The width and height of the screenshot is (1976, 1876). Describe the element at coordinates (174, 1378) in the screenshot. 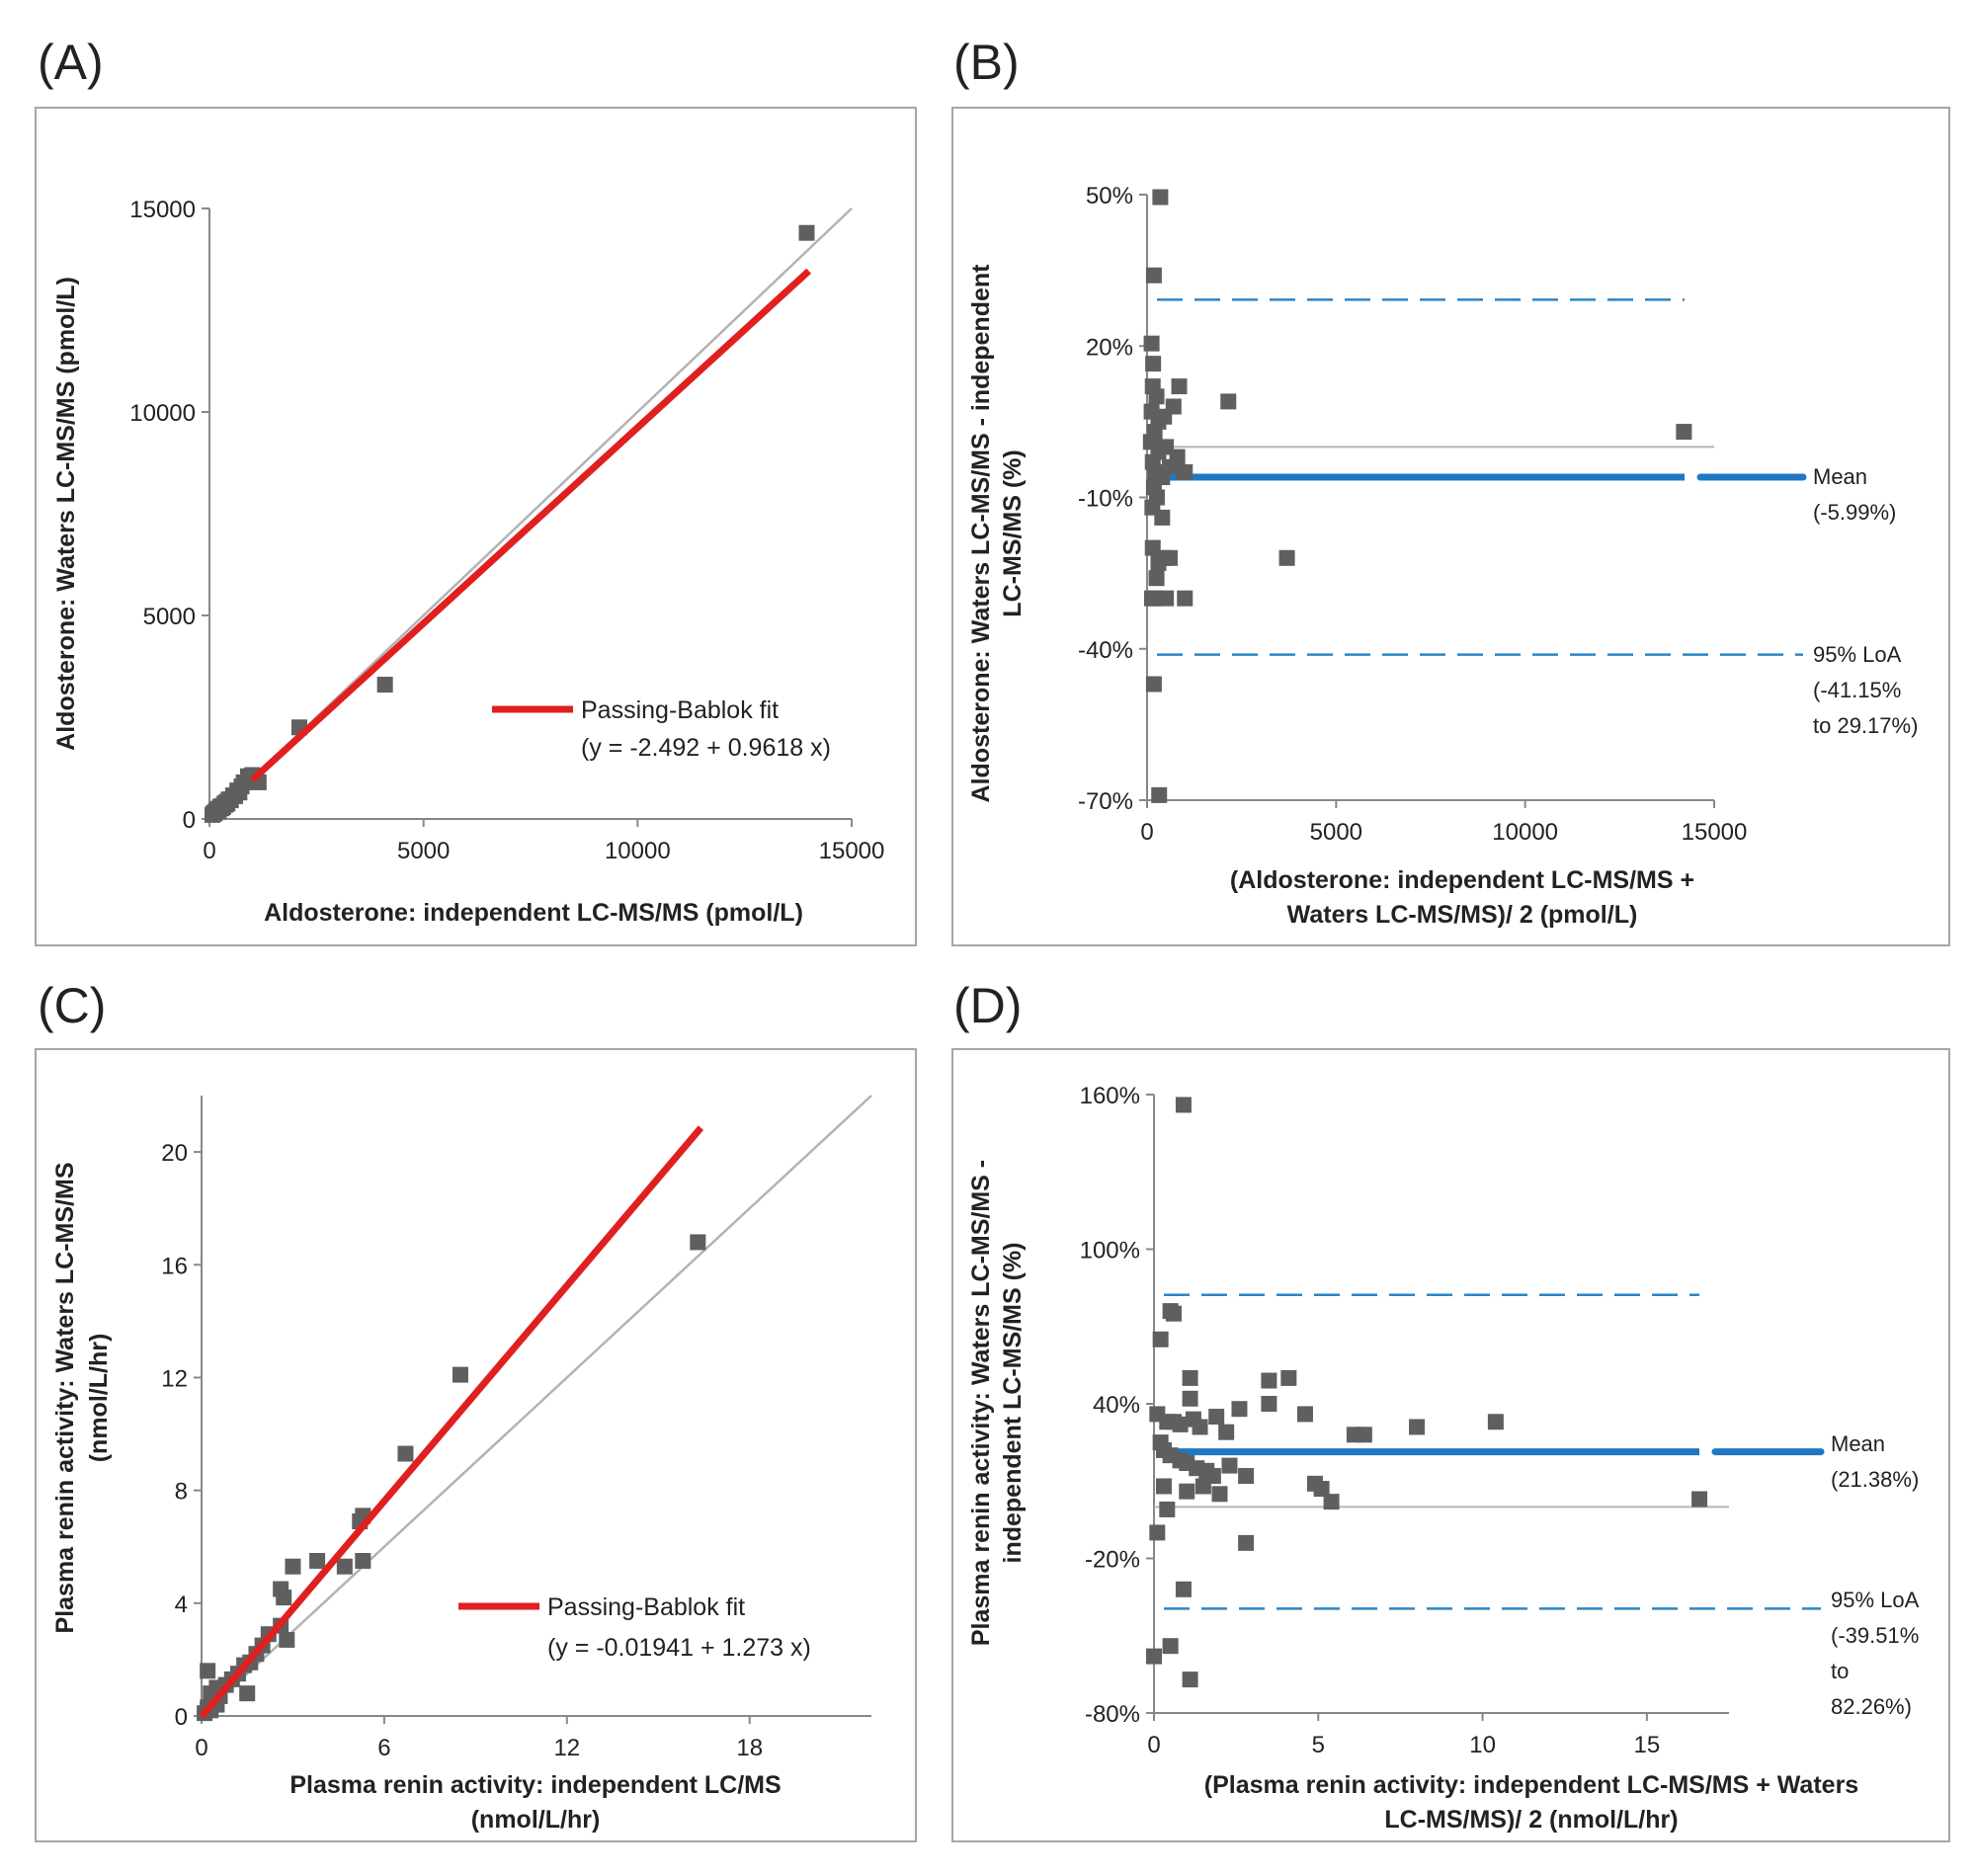

I see `y-tick-label-c: 12` at that location.